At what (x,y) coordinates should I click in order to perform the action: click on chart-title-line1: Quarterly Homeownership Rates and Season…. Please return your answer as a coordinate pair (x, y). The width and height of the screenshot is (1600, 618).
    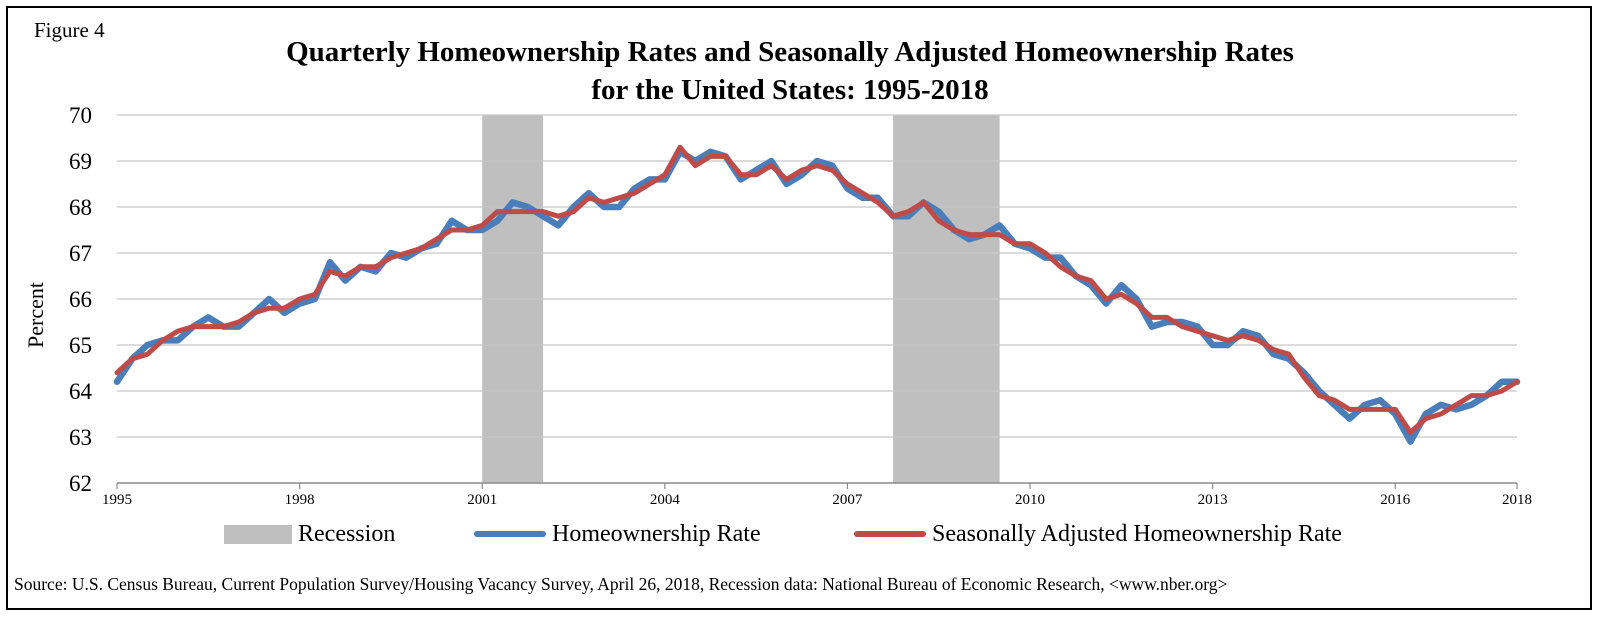
    Looking at the image, I should click on (790, 52).